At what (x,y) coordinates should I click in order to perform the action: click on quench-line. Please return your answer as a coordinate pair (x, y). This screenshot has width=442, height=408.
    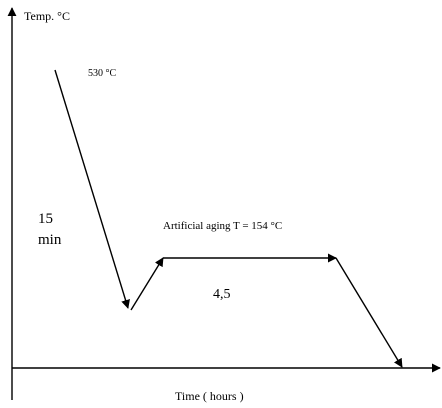
    Looking at the image, I should click on (92, 189).